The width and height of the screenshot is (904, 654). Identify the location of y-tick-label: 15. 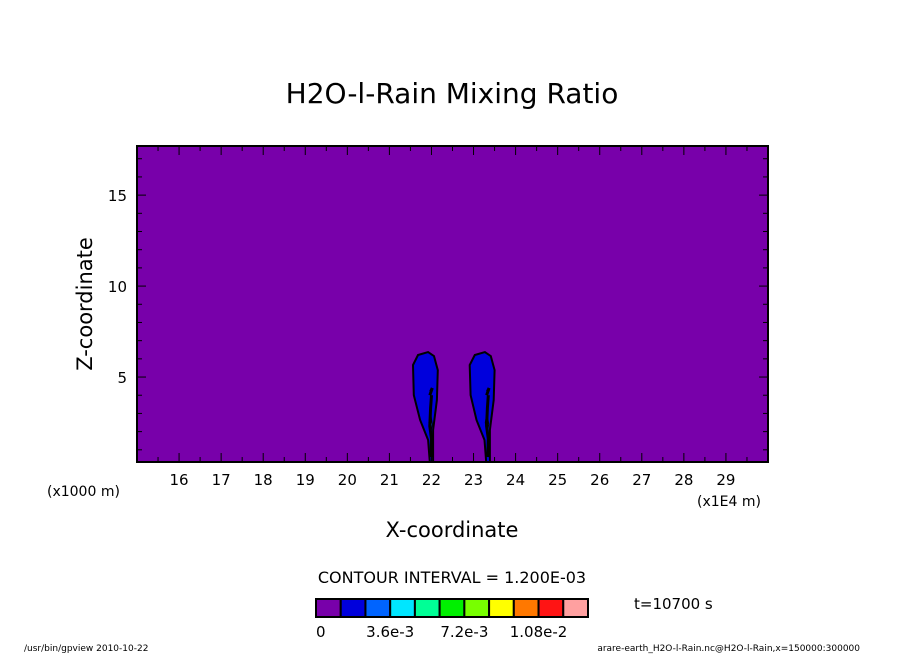
(117, 196).